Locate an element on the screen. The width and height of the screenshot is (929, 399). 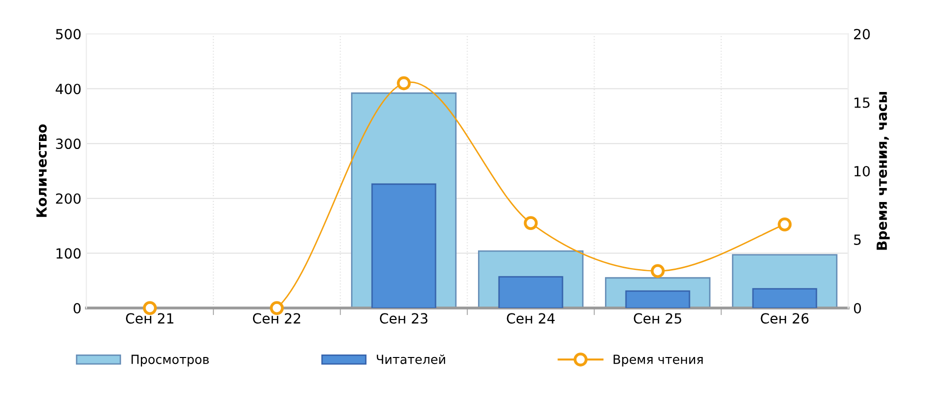
y2-axis-title: Время чтения, часы is located at coordinates (883, 171).